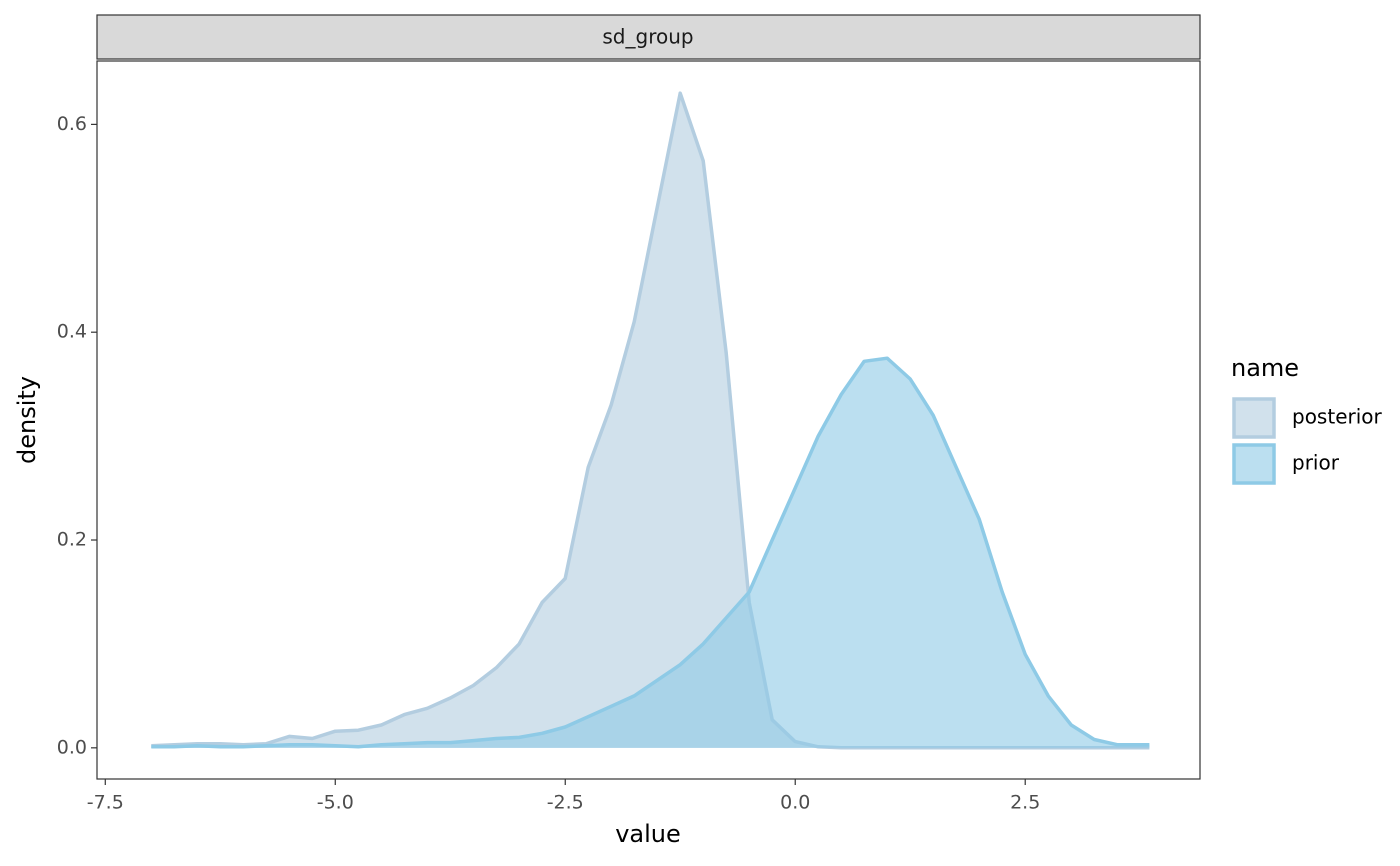  Describe the element at coordinates (27, 420) in the screenshot. I see `y-axis-title: density` at that location.